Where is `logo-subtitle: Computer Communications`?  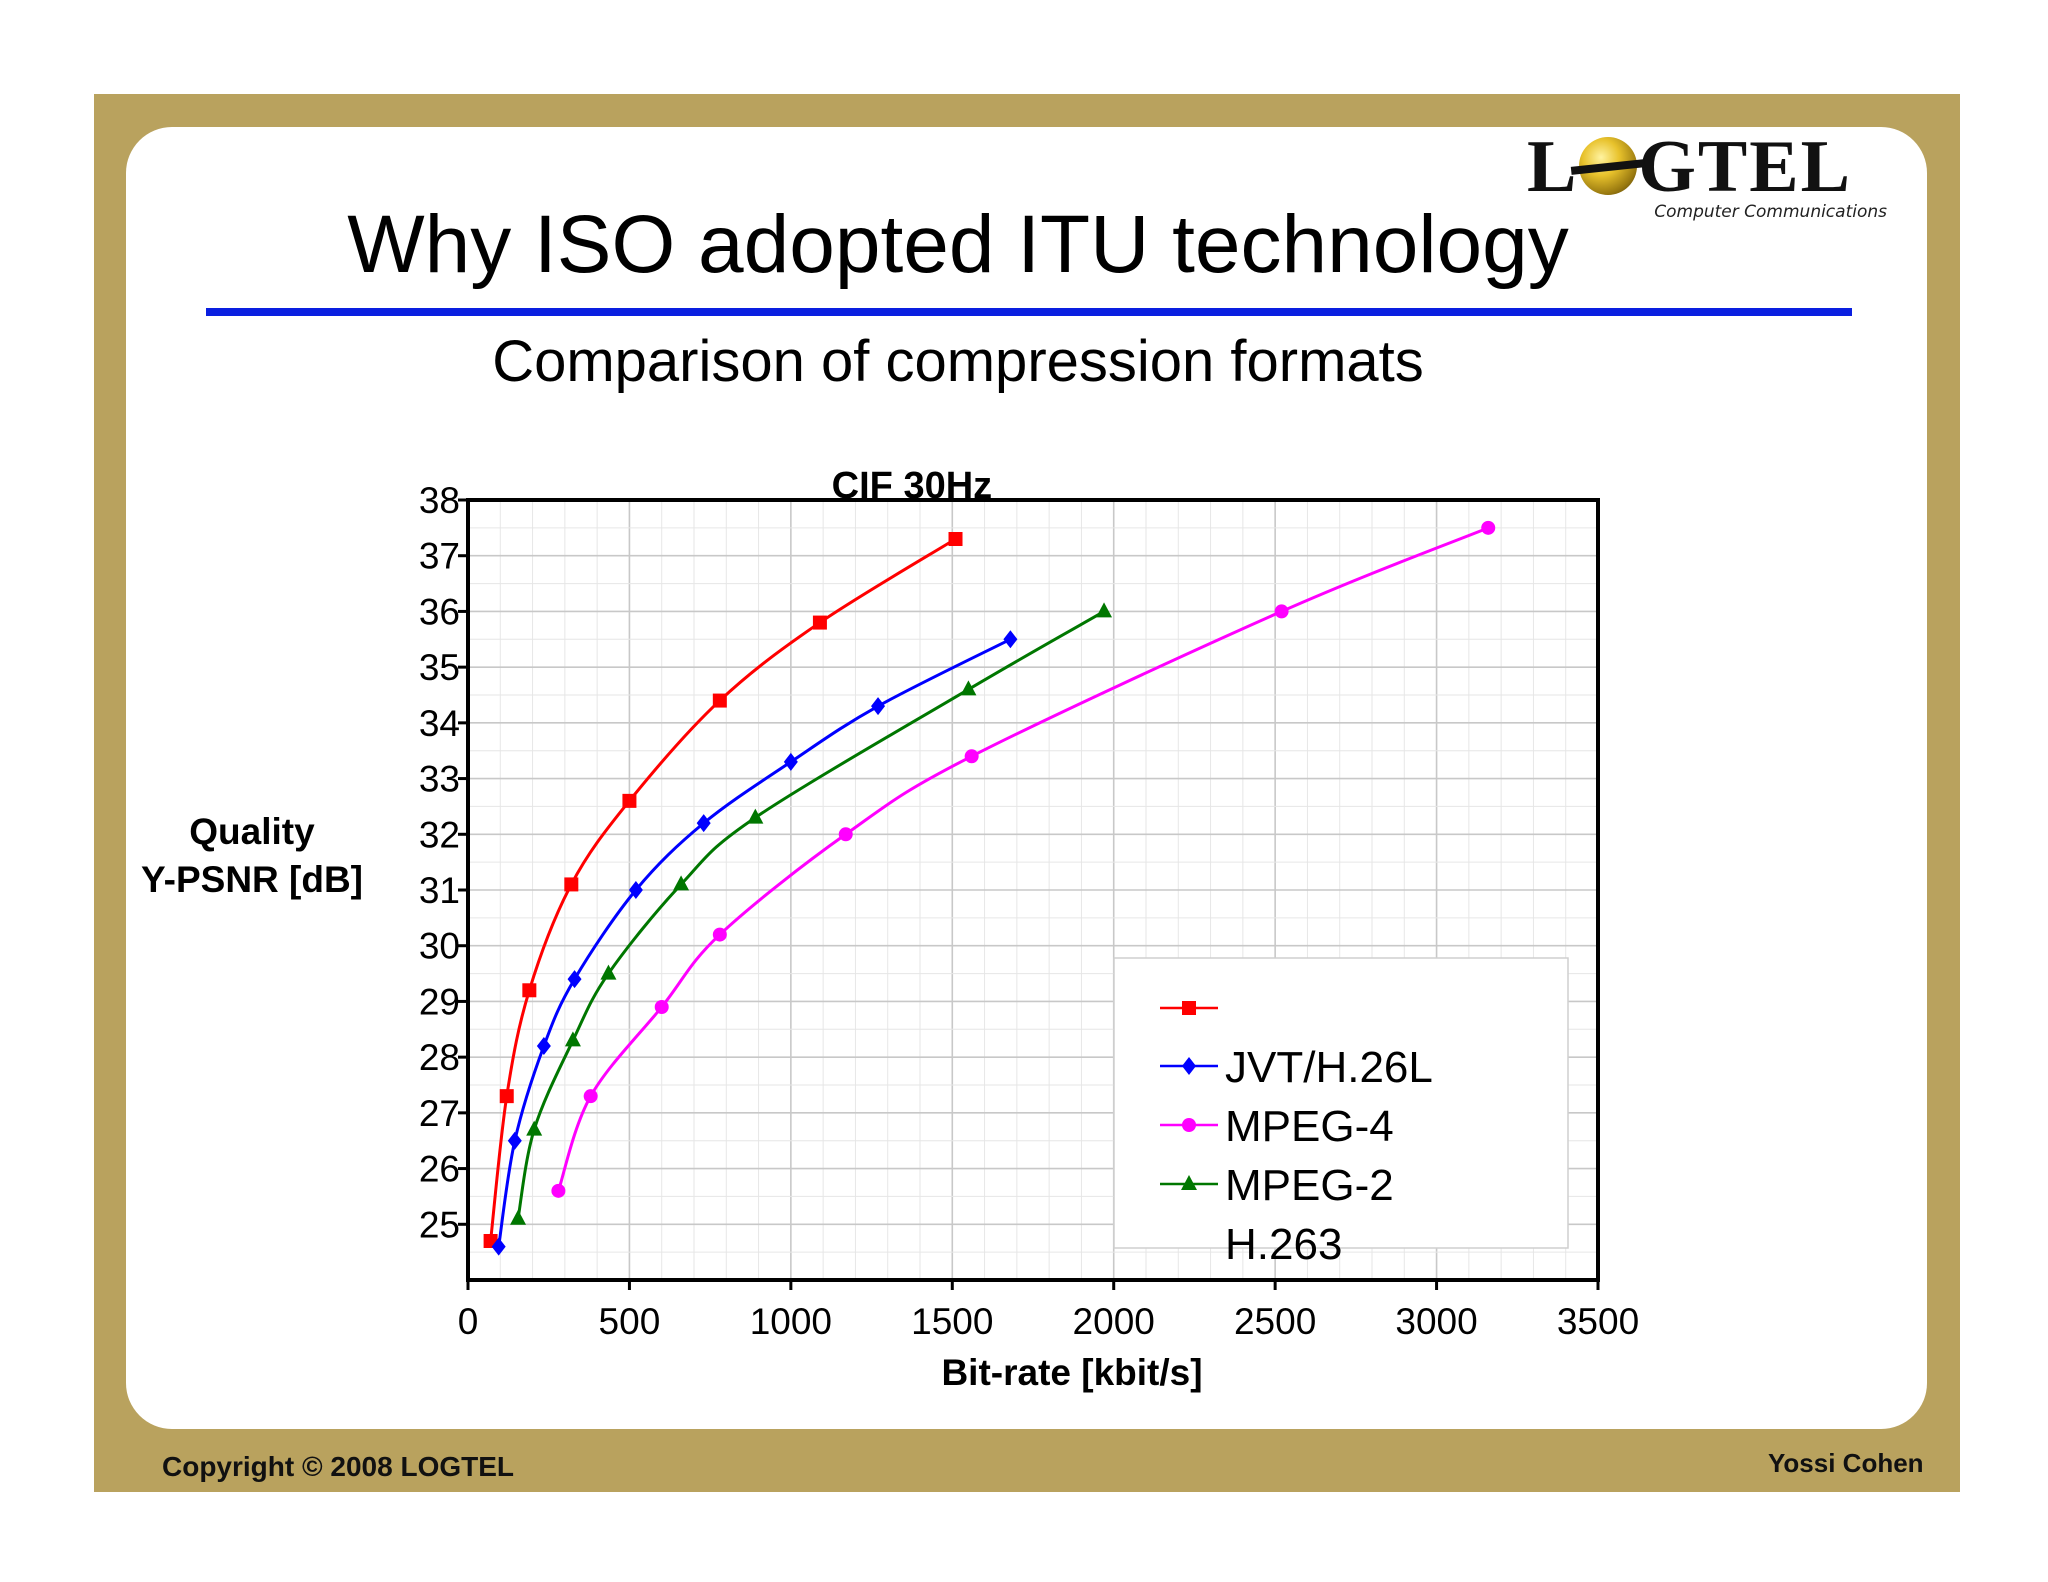 logo-subtitle: Computer Communications is located at coordinates (1770, 212).